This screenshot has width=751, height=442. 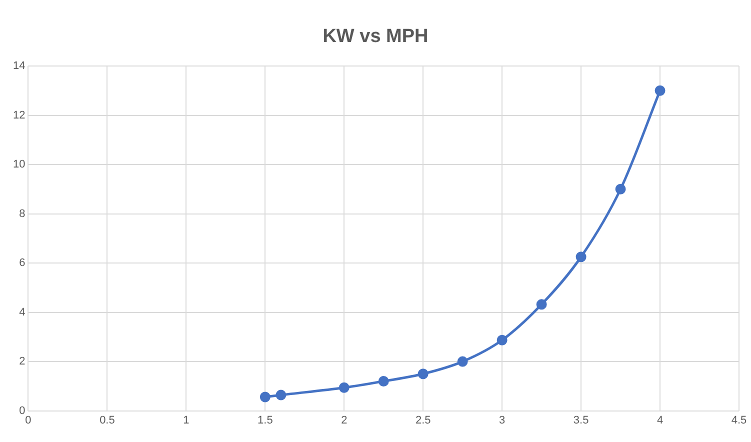 What do you see at coordinates (739, 420) in the screenshot?
I see `x-tick-label: 4.5` at bounding box center [739, 420].